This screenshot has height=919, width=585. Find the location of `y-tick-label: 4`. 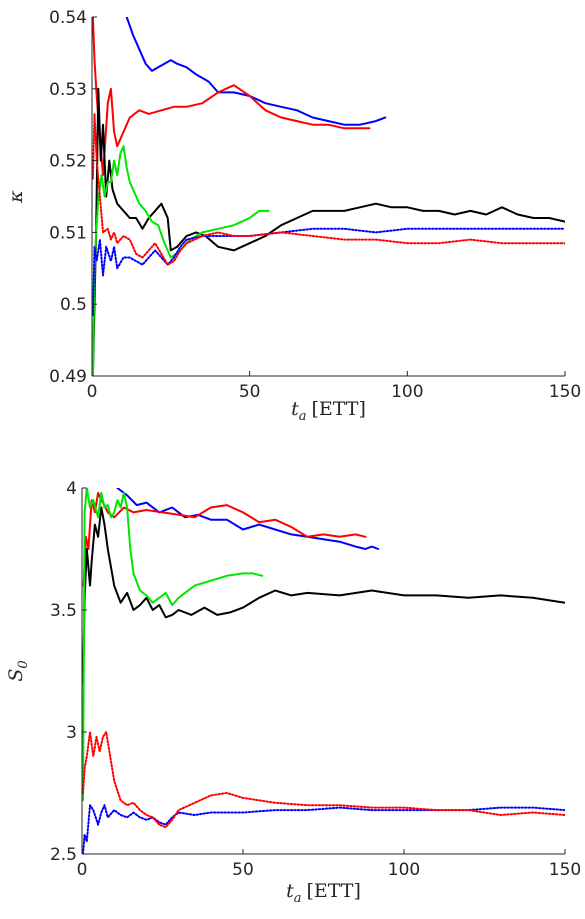

y-tick-label: 4 is located at coordinates (71, 489).